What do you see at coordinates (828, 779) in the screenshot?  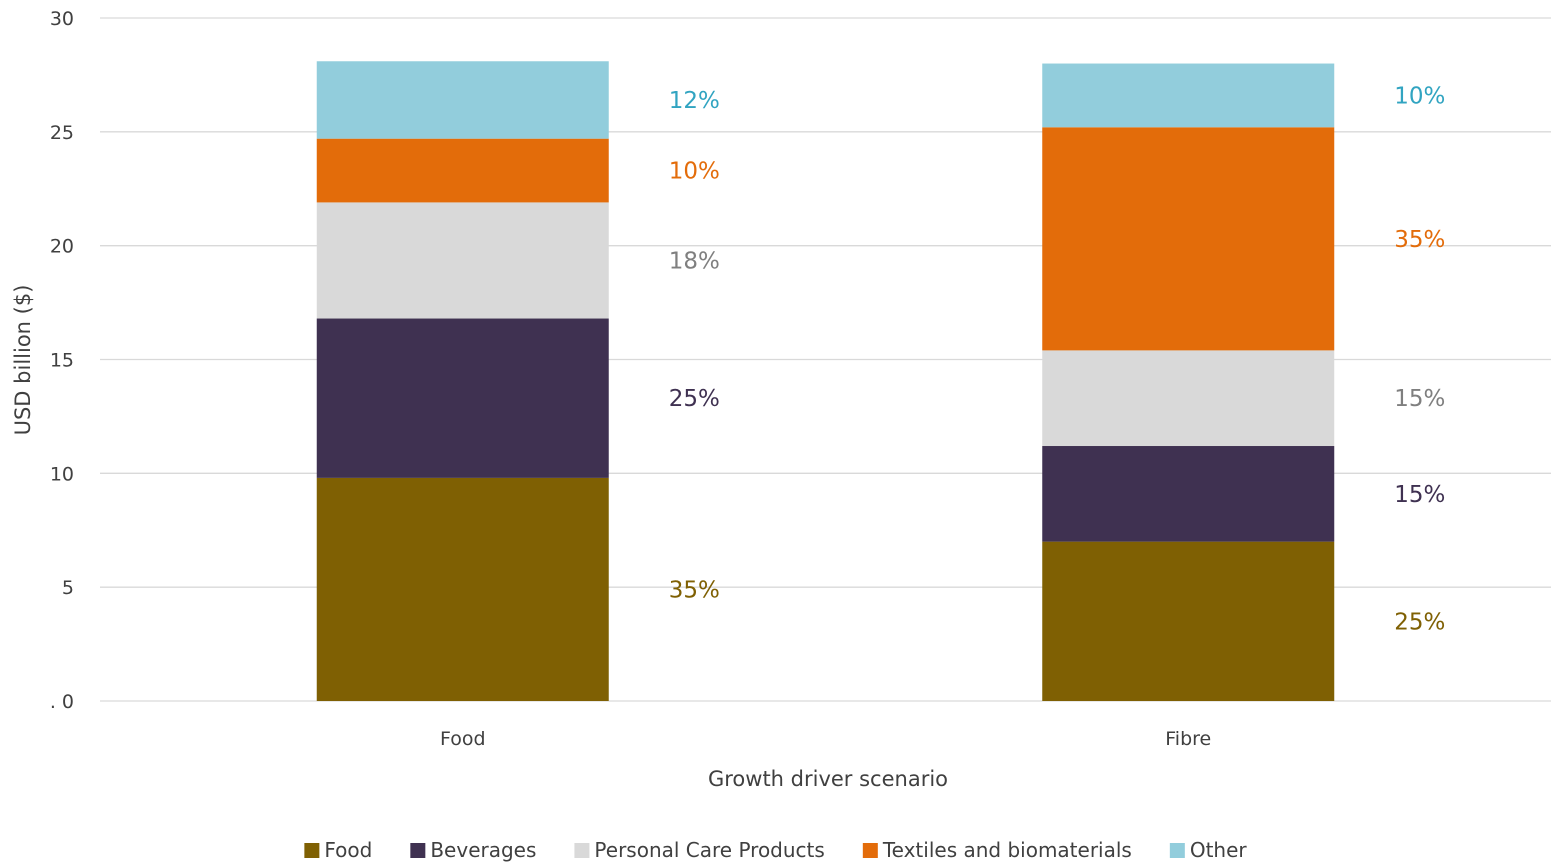 I see `x-axis-title: Growth driver scenario` at bounding box center [828, 779].